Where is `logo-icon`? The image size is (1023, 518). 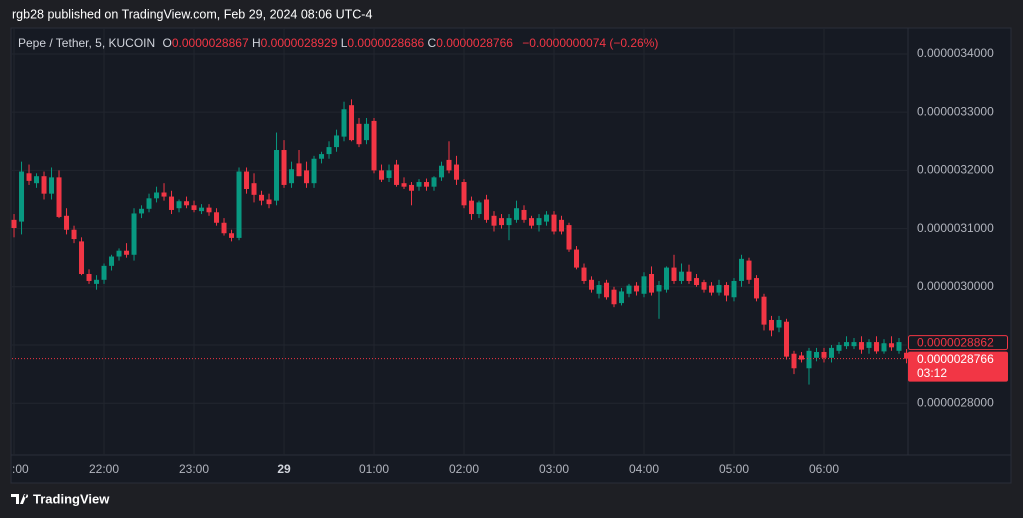 logo-icon is located at coordinates (20, 499).